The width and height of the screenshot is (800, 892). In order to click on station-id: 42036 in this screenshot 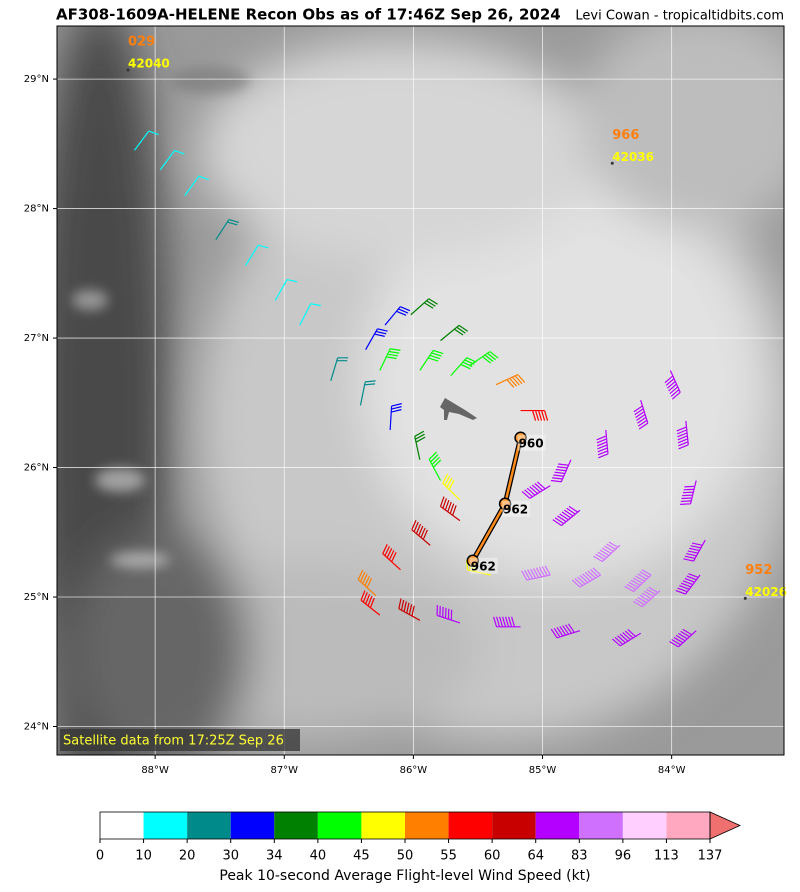, I will do `click(633, 157)`.